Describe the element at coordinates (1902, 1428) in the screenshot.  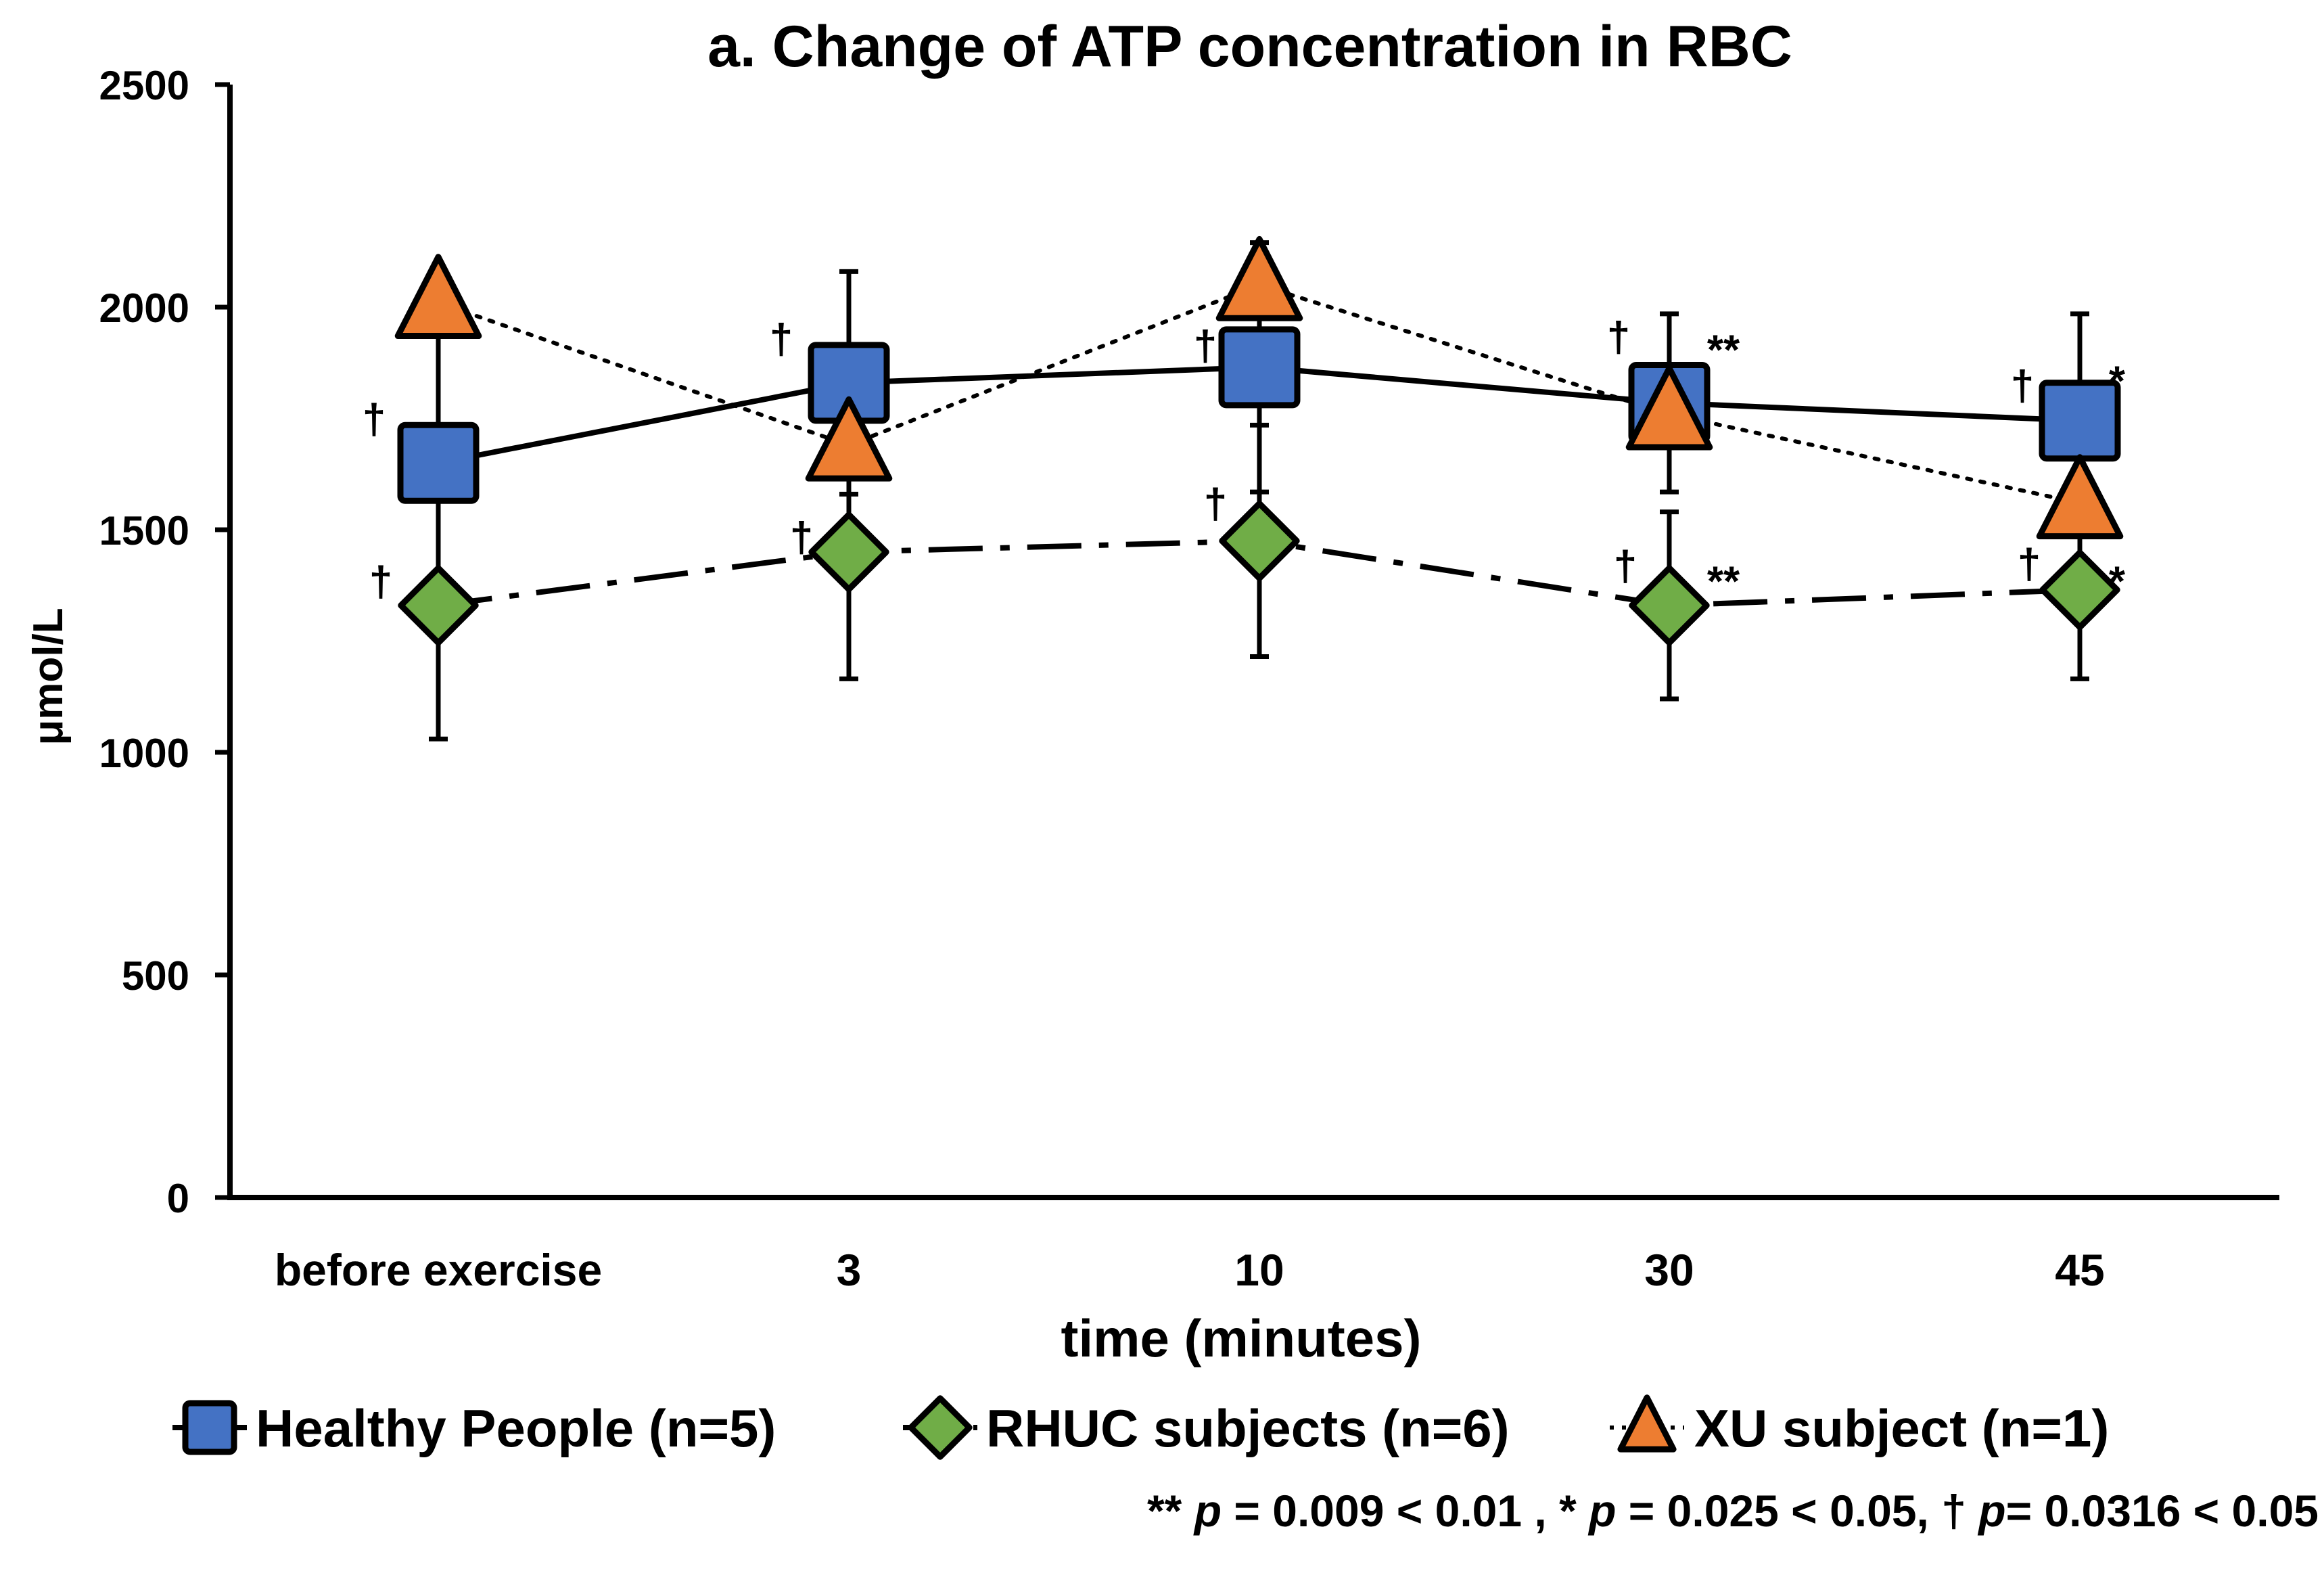
I see `legend-label: XU subject (n=1)` at that location.